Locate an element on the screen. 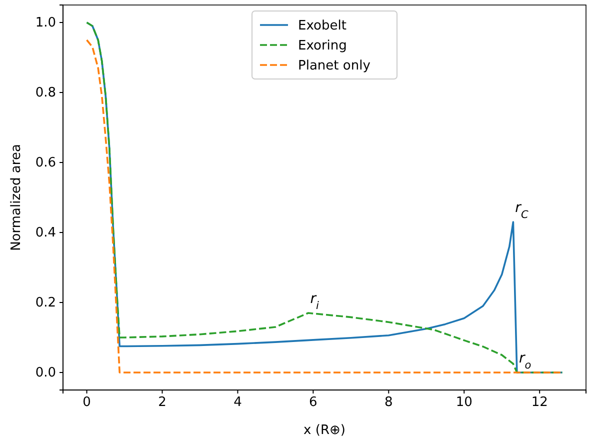 This screenshot has width=589, height=446. y-tick-label: 0.0 is located at coordinates (45, 373).